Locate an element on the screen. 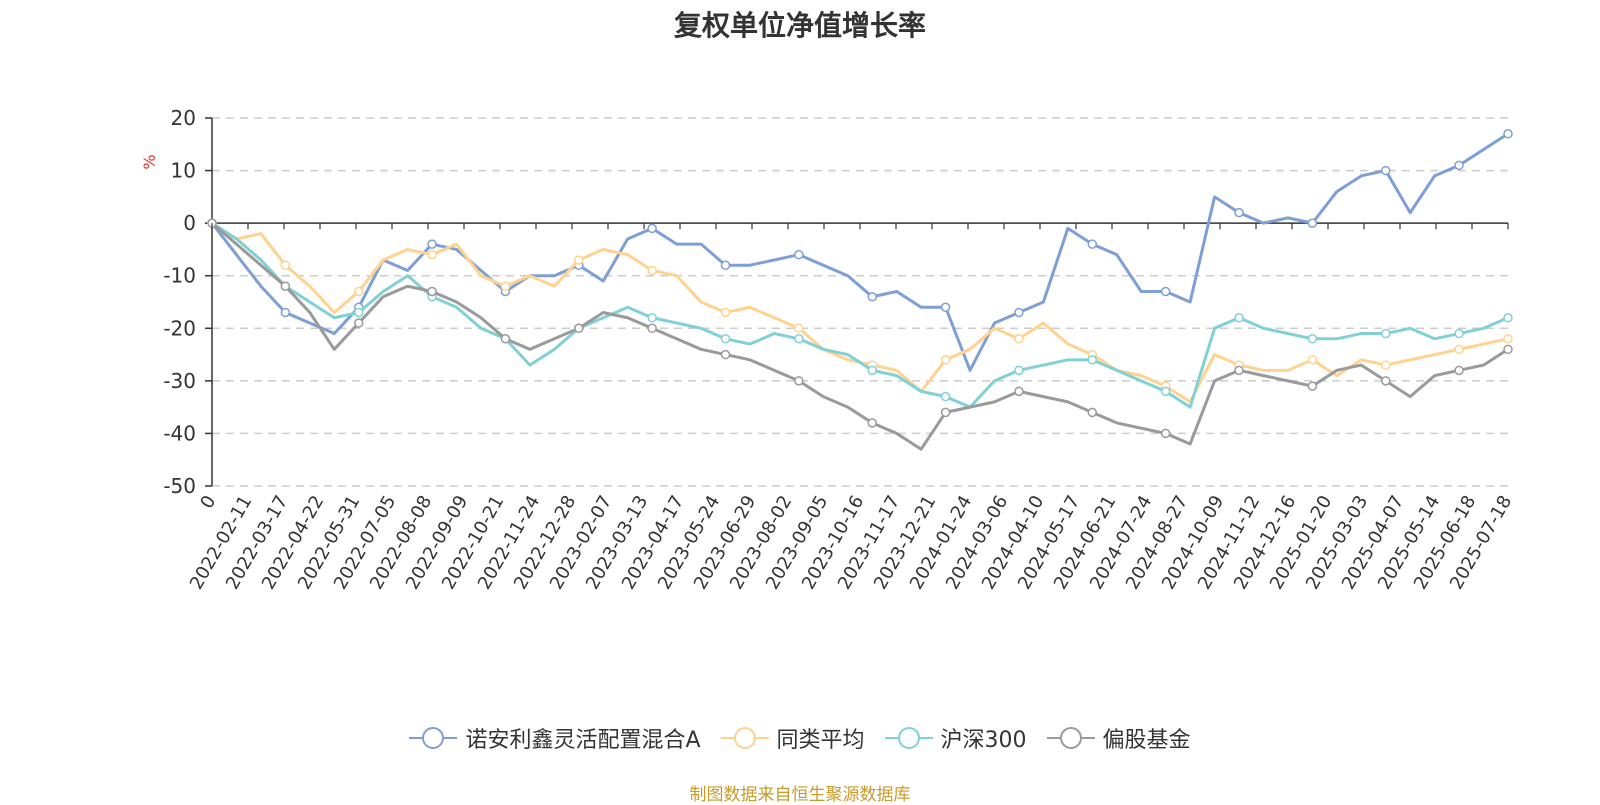 The width and height of the screenshot is (1600, 805). legend-label: 偏股基金 is located at coordinates (1146, 740).